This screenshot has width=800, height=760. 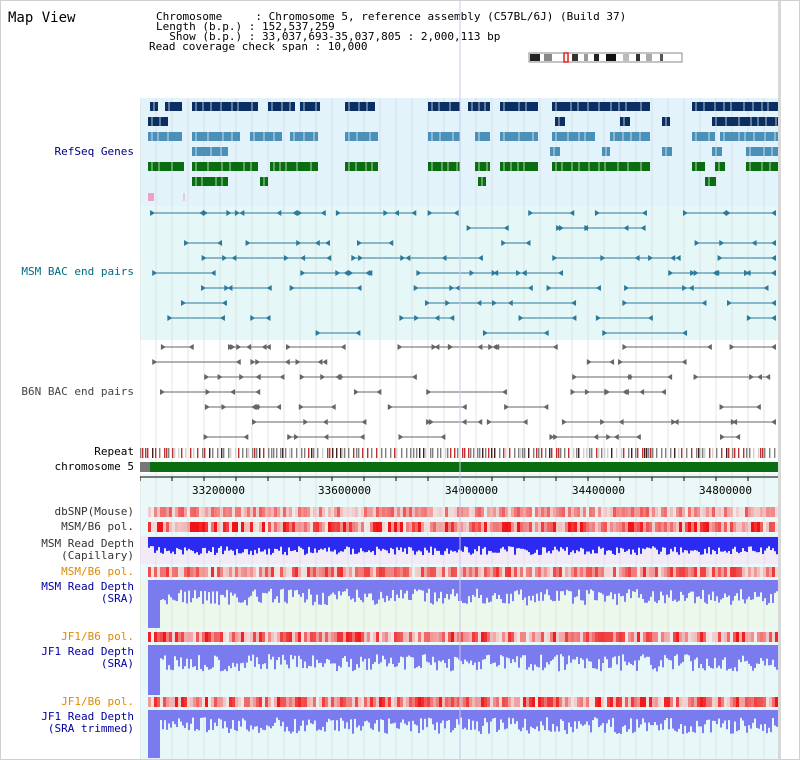 What do you see at coordinates (97, 571) in the screenshot?
I see `track-label-msm-b6-pol-2: MSM/B6 pol.` at bounding box center [97, 571].